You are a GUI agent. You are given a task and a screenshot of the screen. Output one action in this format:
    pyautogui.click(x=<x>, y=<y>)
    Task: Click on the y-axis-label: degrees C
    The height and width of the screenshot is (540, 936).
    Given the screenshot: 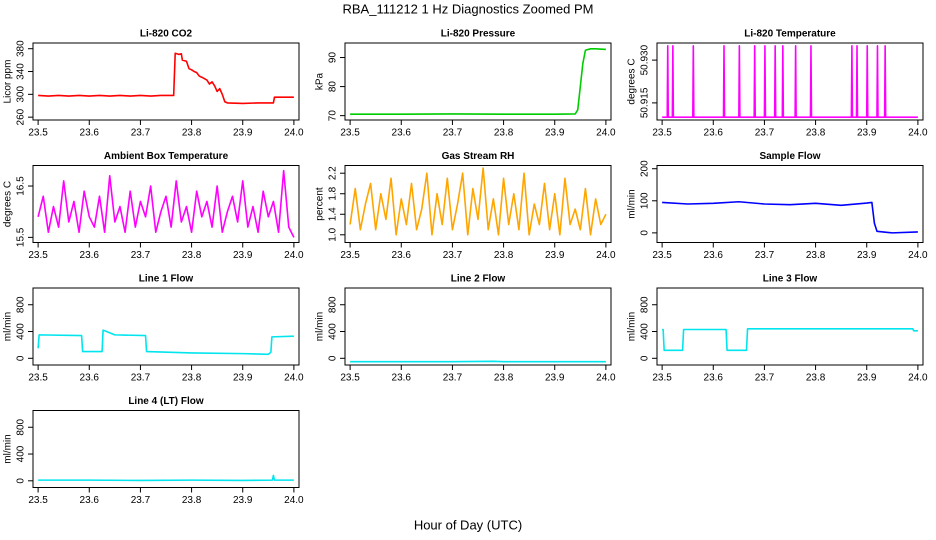 What is the action you would take?
    pyautogui.click(x=8, y=204)
    